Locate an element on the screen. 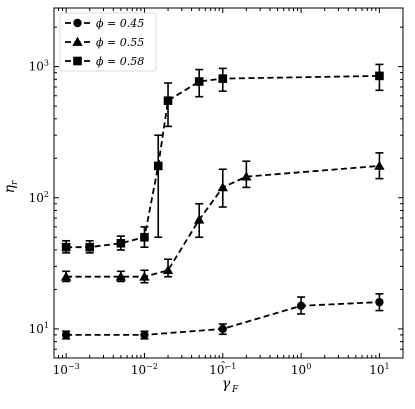 The width and height of the screenshot is (415, 409). x-tick-label: 10¹ is located at coordinates (379, 369).